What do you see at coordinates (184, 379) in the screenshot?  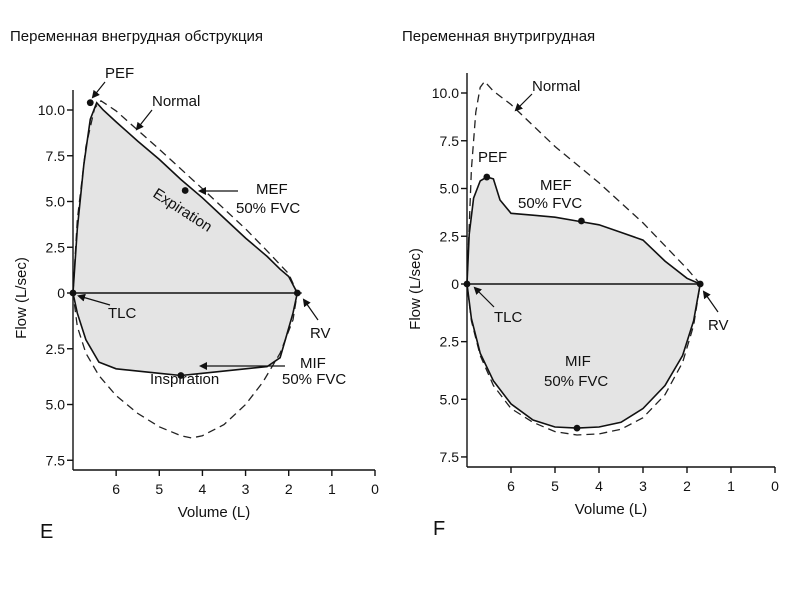 I see `annotation-inspiration: Inspiration` at bounding box center [184, 379].